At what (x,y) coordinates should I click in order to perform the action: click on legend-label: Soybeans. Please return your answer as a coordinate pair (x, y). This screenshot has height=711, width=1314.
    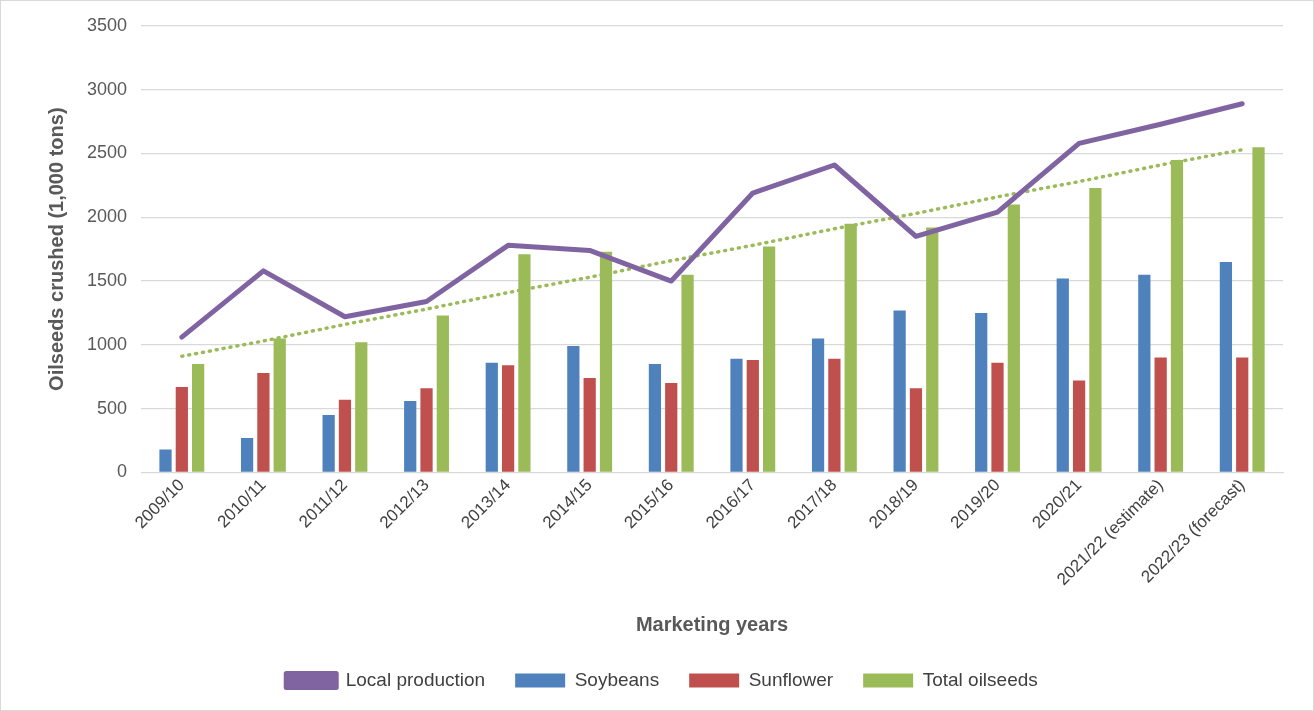
    Looking at the image, I should click on (617, 679).